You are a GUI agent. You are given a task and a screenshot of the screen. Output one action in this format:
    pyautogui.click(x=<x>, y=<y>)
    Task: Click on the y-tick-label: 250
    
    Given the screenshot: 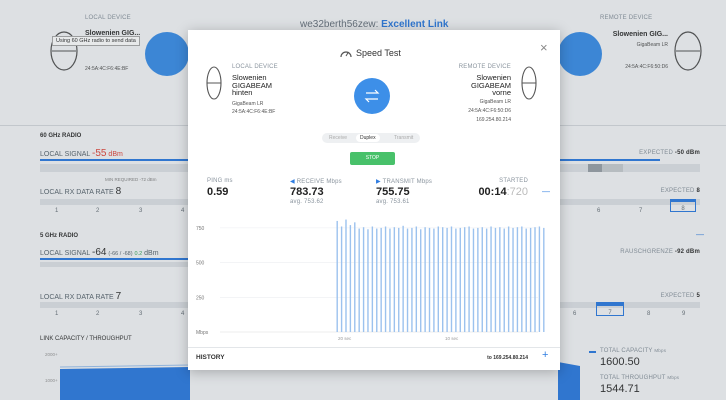 What is the action you would take?
    pyautogui.click(x=200, y=298)
    